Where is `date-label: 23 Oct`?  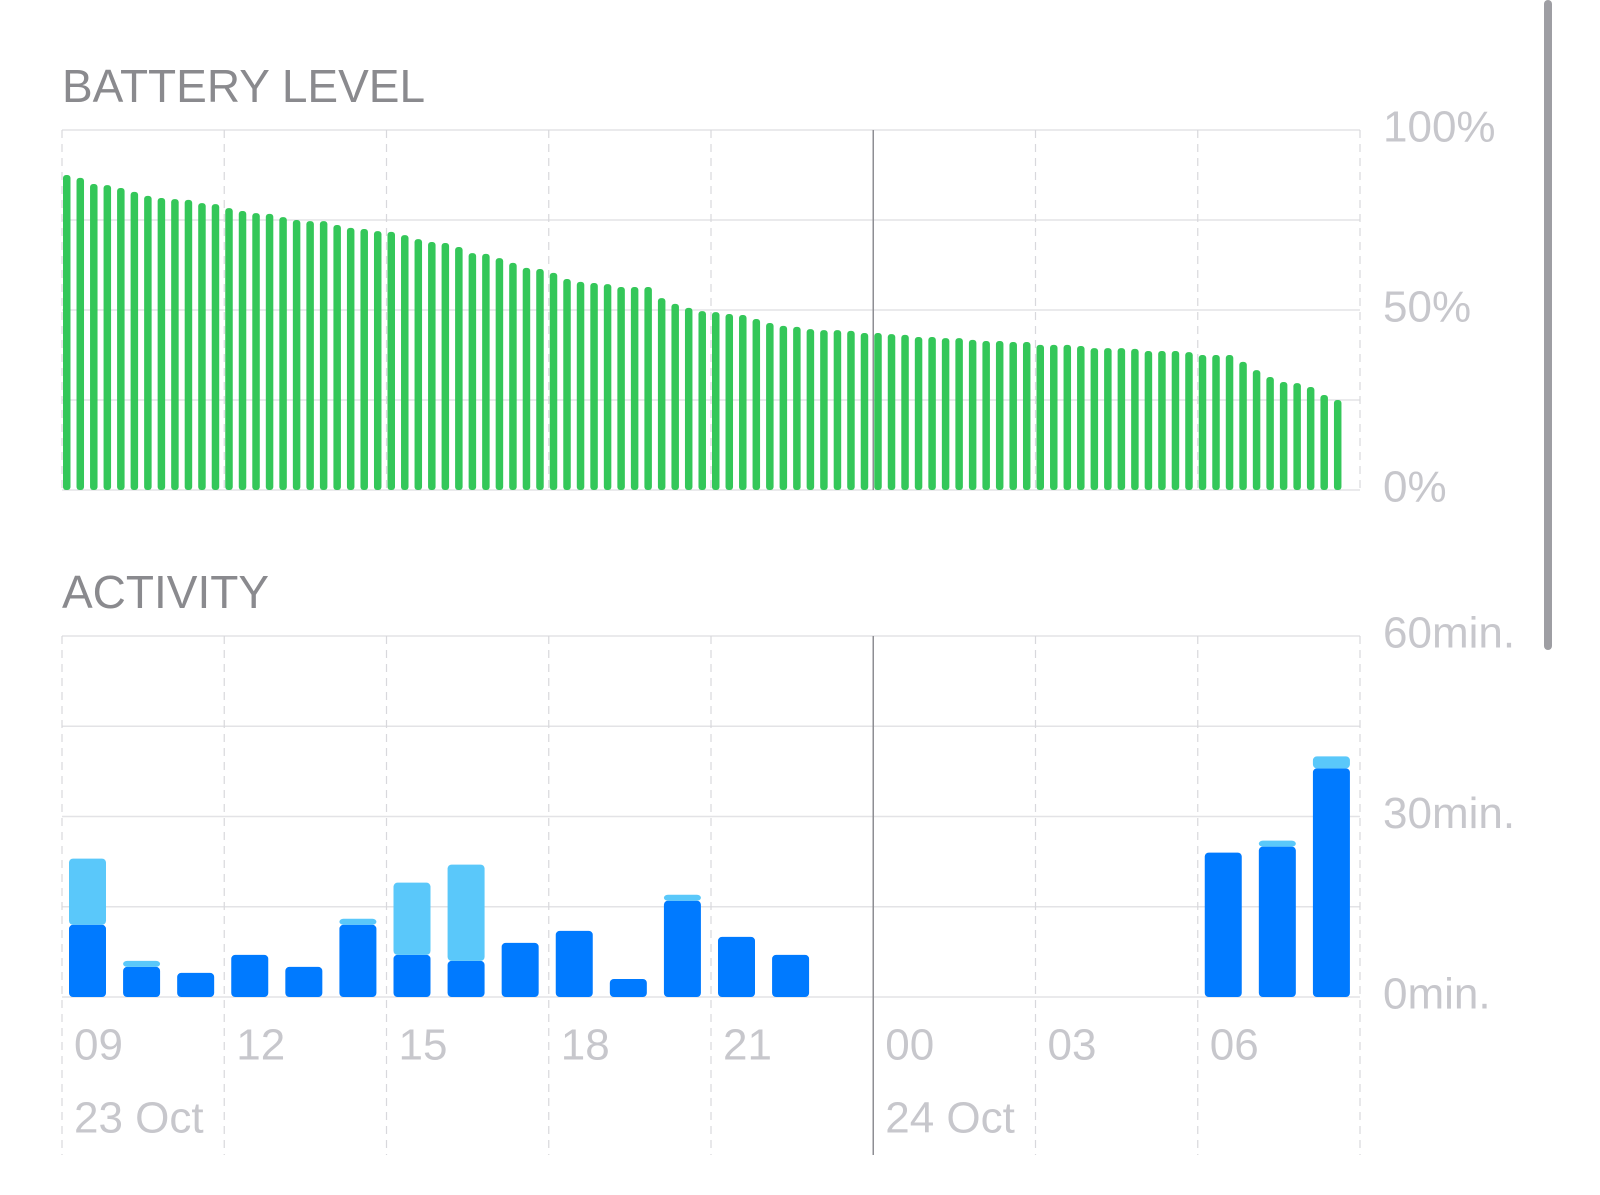
date-label: 23 Oct is located at coordinates (139, 1118).